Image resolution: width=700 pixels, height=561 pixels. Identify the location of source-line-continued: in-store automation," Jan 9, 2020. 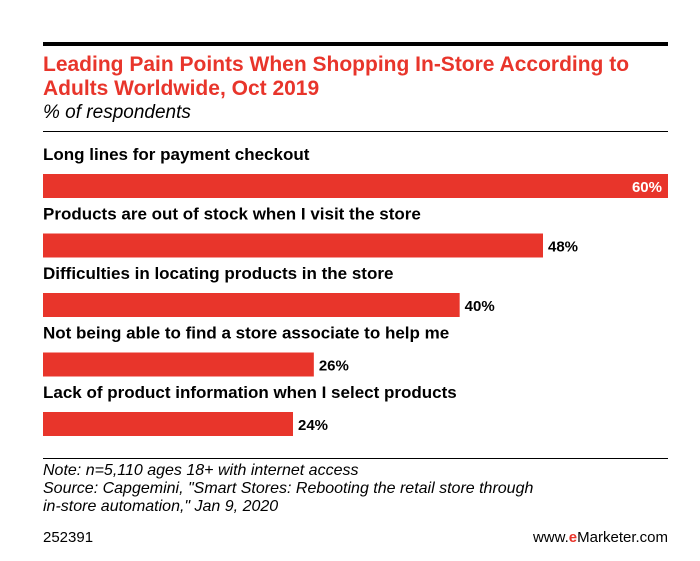
(161, 506).